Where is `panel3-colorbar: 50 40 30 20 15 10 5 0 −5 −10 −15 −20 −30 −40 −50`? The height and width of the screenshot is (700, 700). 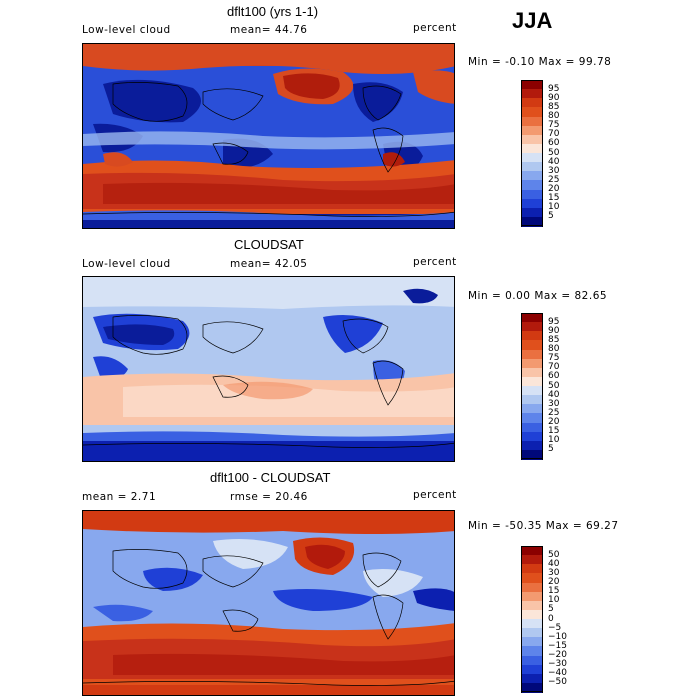 panel3-colorbar: 50 40 30 20 15 10 5 0 −5 −10 −15 −20 −30 −40 −50 is located at coordinates (561, 619).